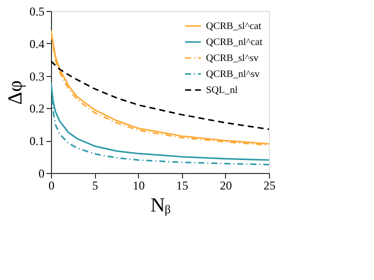 The image size is (374, 280). Describe the element at coordinates (15, 92) in the screenshot. I see `y-axis-title: Δφ` at that location.